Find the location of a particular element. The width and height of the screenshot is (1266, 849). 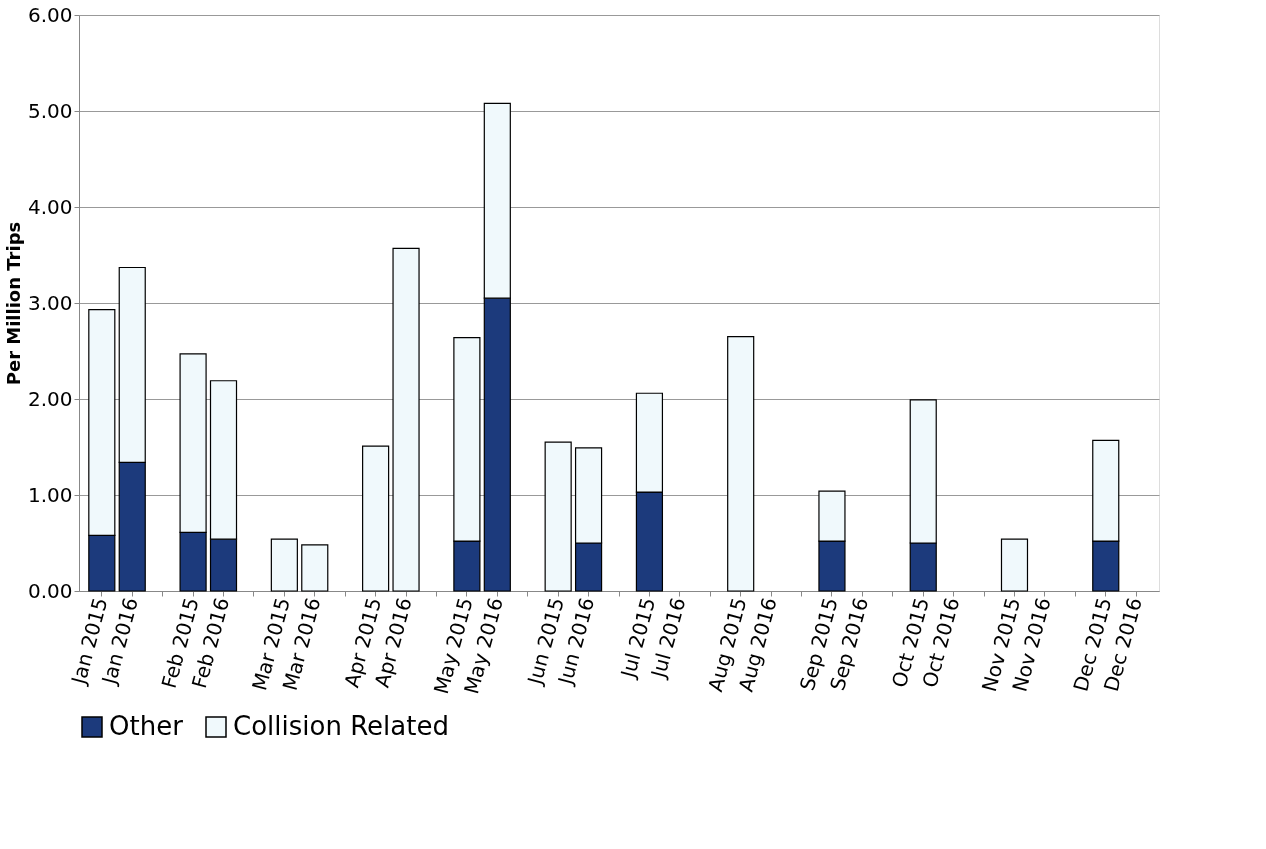

y-tick-label: 1.00 is located at coordinates (50, 494).